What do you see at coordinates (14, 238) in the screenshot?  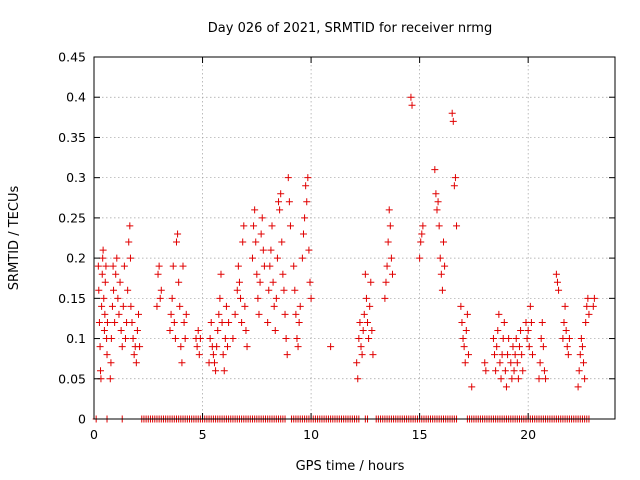 I see `y-axis-label: SRMTID / TECUs` at bounding box center [14, 238].